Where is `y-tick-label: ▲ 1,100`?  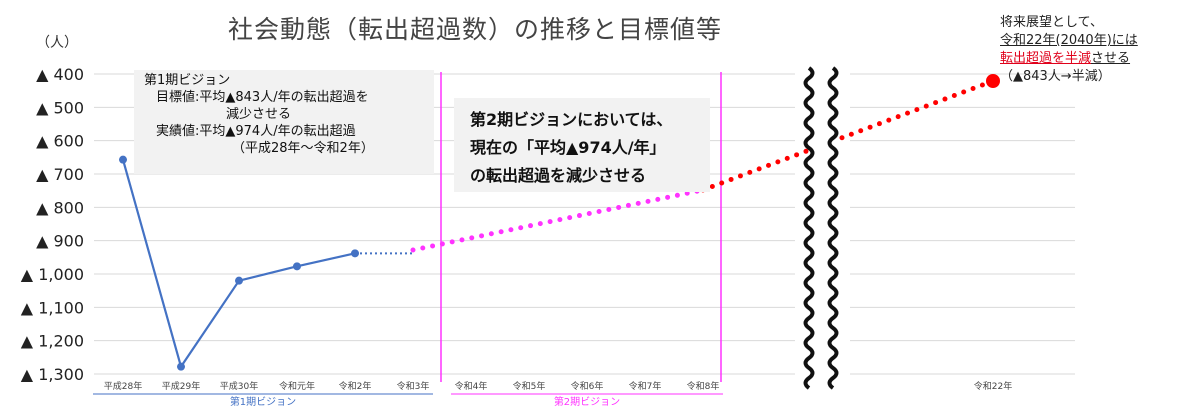
y-tick-label: ▲ 1,100 is located at coordinates (52, 307).